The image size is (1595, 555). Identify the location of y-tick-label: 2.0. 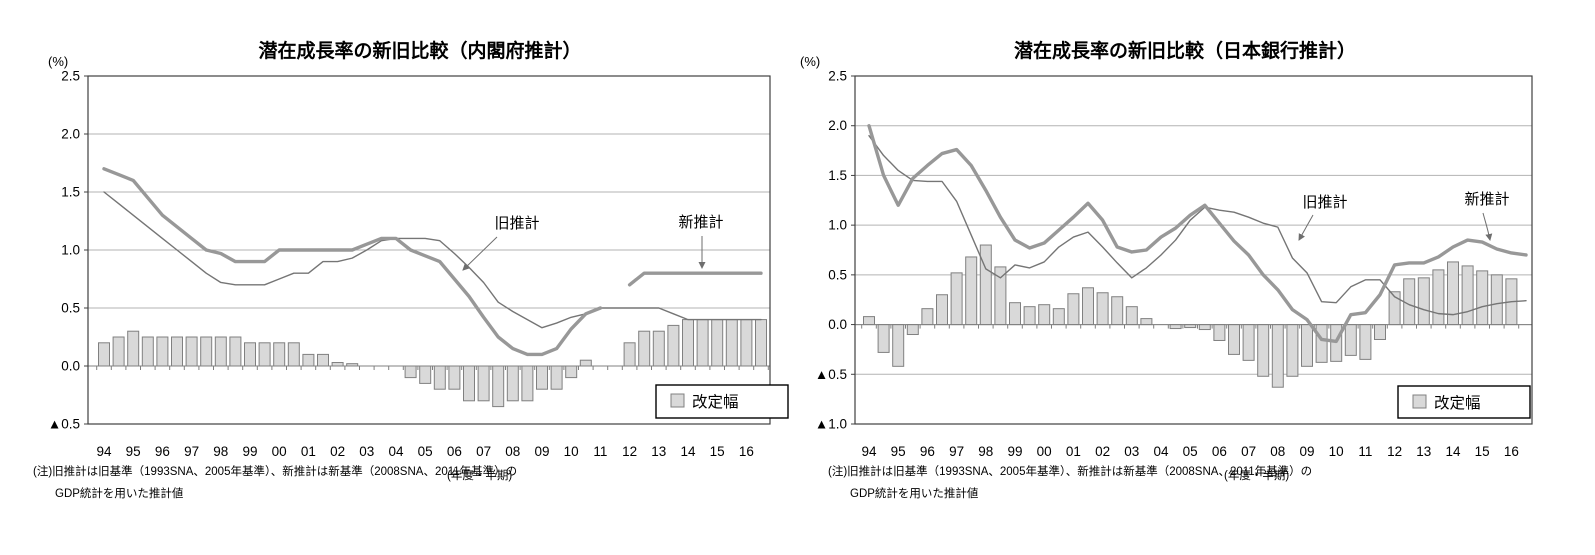
(70, 134).